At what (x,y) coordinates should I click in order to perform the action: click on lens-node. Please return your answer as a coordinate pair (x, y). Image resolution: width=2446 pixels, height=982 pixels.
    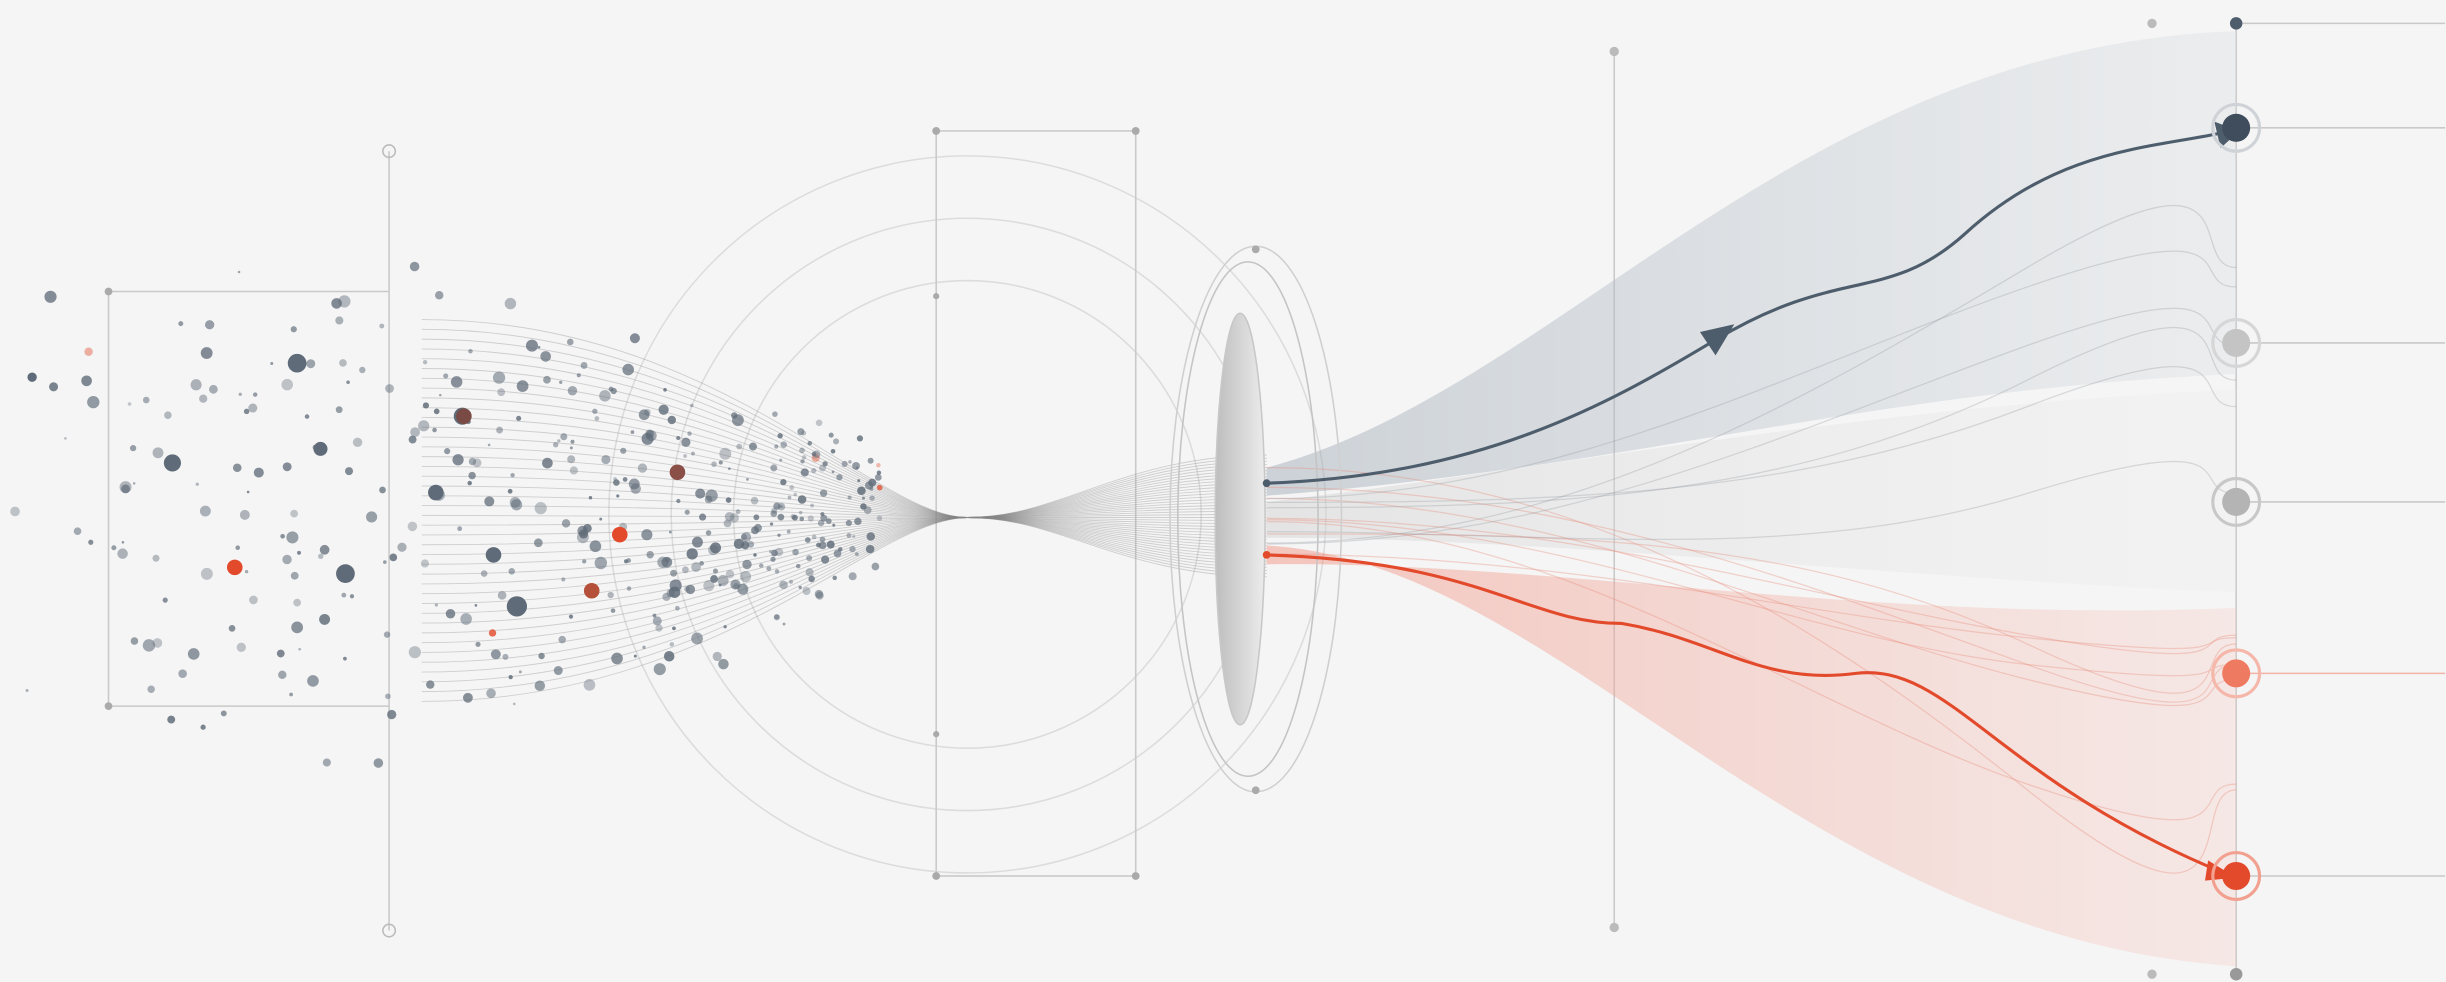
    Looking at the image, I should click on (1255, 249).